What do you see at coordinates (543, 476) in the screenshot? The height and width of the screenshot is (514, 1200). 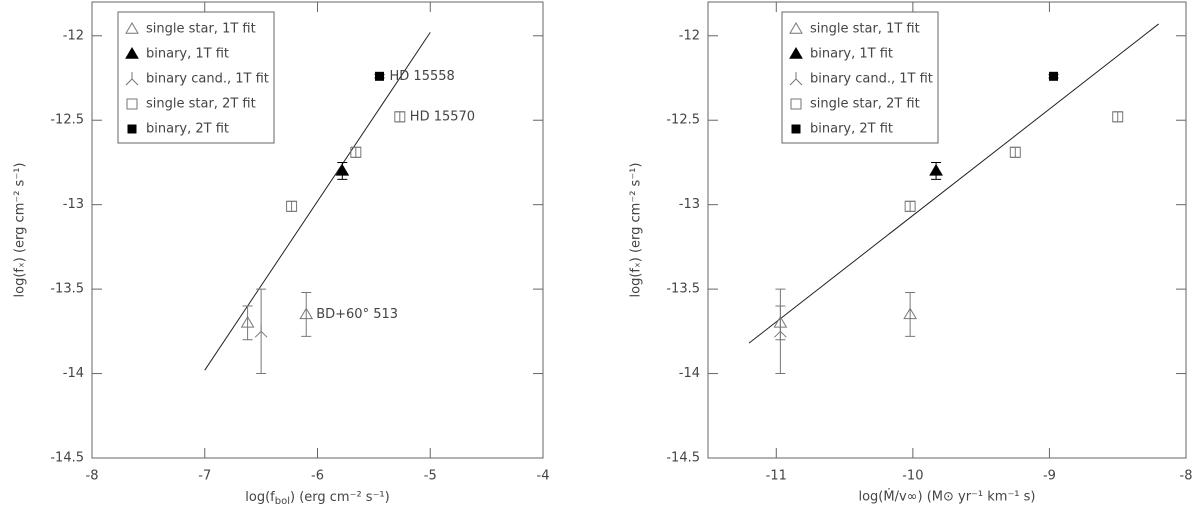 I see `x-tick-label: -4` at bounding box center [543, 476].